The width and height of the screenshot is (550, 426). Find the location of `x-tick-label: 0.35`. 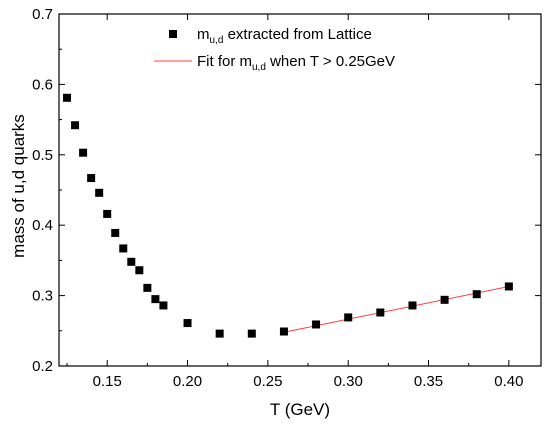

x-tick-label: 0.35 is located at coordinates (428, 381).